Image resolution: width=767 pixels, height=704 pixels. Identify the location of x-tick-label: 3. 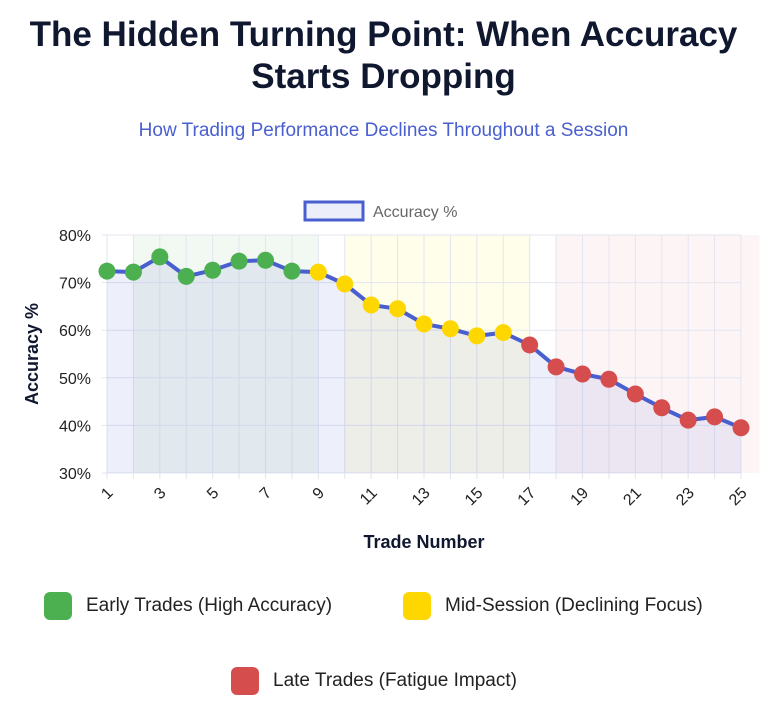
(160, 494).